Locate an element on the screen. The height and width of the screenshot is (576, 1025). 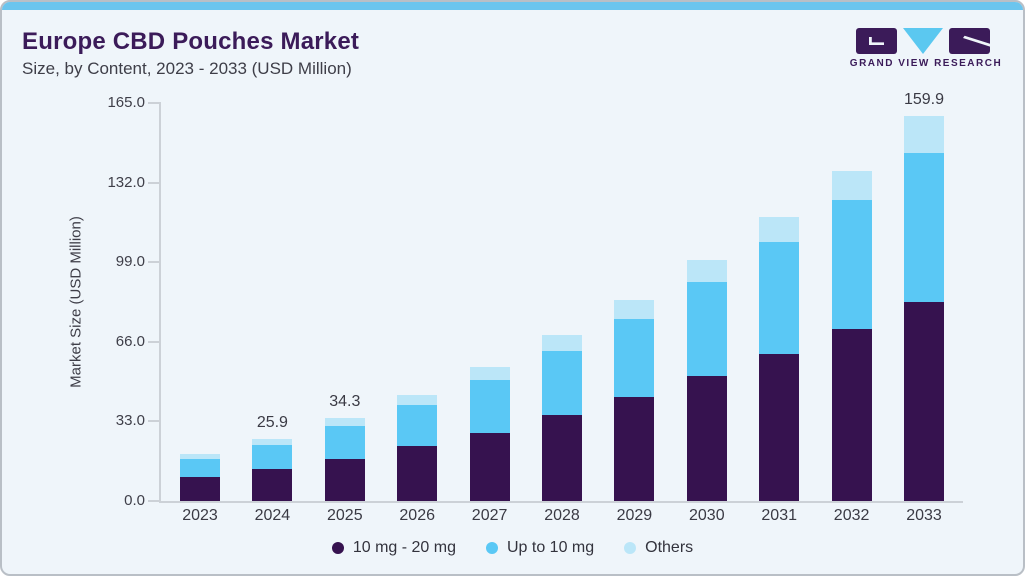
bar-2030-segment-up-to-10-mg is located at coordinates (706, 329).